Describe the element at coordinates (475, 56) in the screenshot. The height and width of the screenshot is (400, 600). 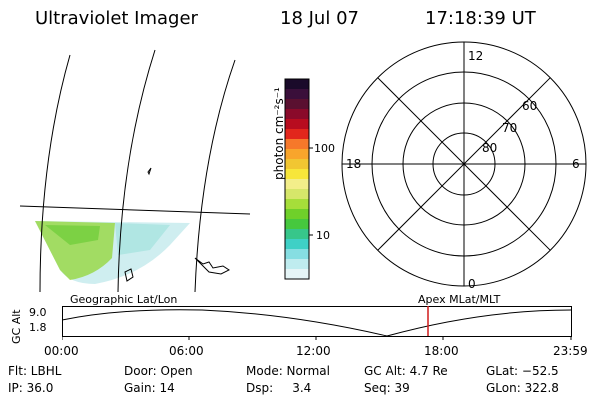
I see `polar-label-12: 12` at that location.